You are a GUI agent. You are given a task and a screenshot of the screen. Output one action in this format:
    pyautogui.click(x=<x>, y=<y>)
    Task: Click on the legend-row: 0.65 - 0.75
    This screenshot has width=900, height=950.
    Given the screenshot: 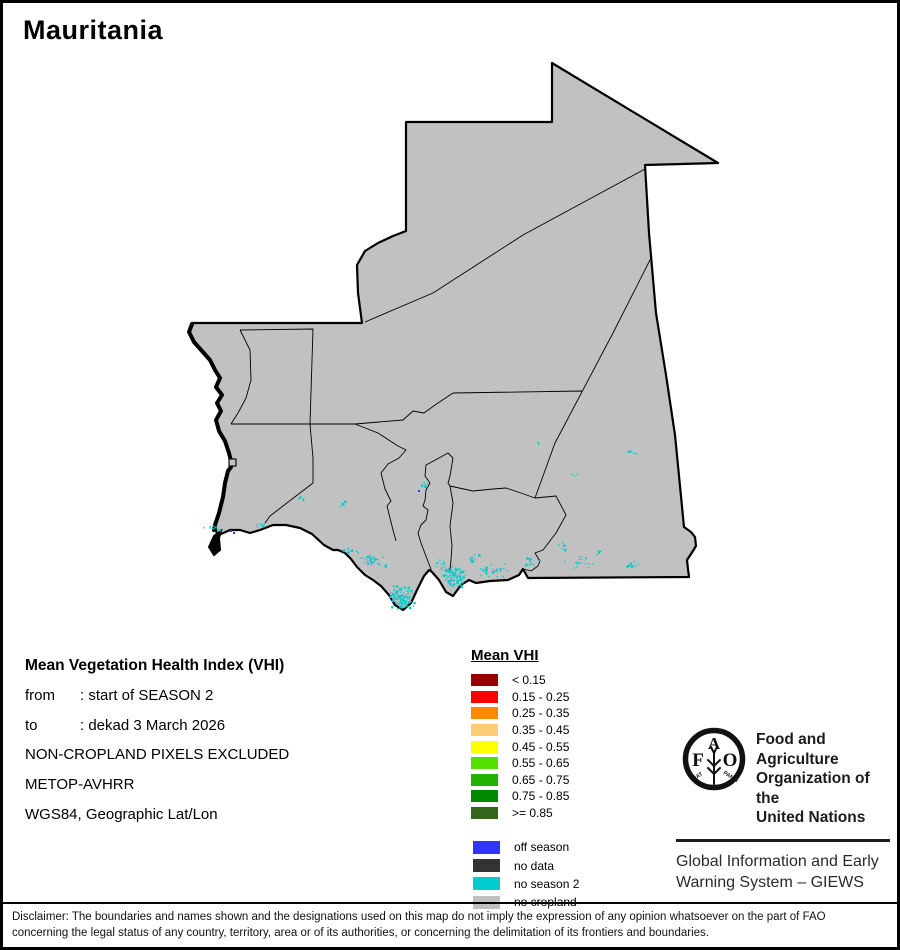 What is the action you would take?
    pyautogui.click(x=525, y=780)
    